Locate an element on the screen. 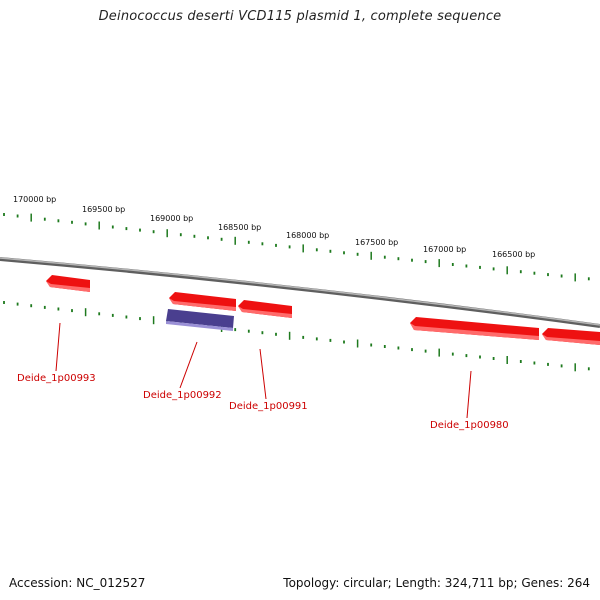 This screenshot has width=600, height=600. gene-deide-1p00992 is located at coordinates (202, 301).